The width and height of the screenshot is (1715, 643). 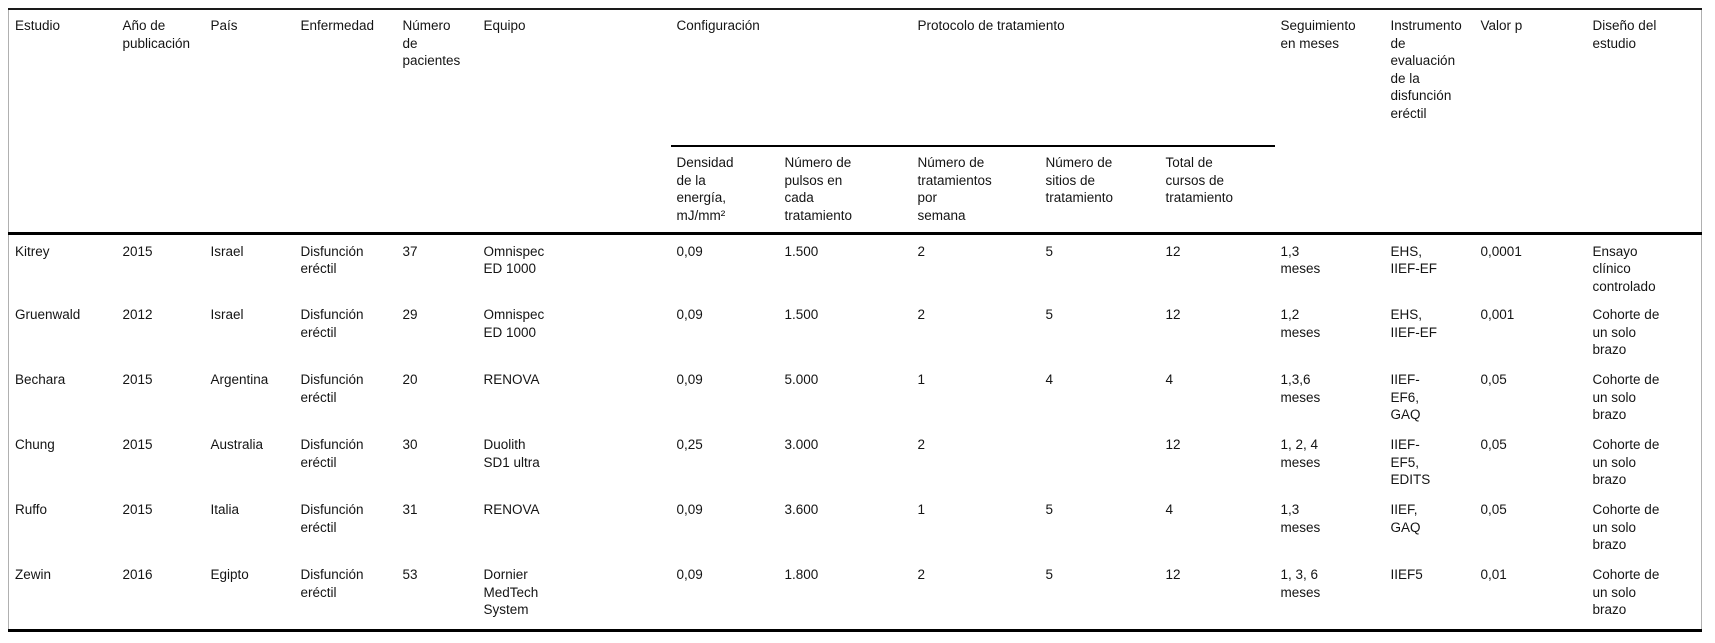 I want to click on cell-sitios: 4, so click(x=1049, y=379).